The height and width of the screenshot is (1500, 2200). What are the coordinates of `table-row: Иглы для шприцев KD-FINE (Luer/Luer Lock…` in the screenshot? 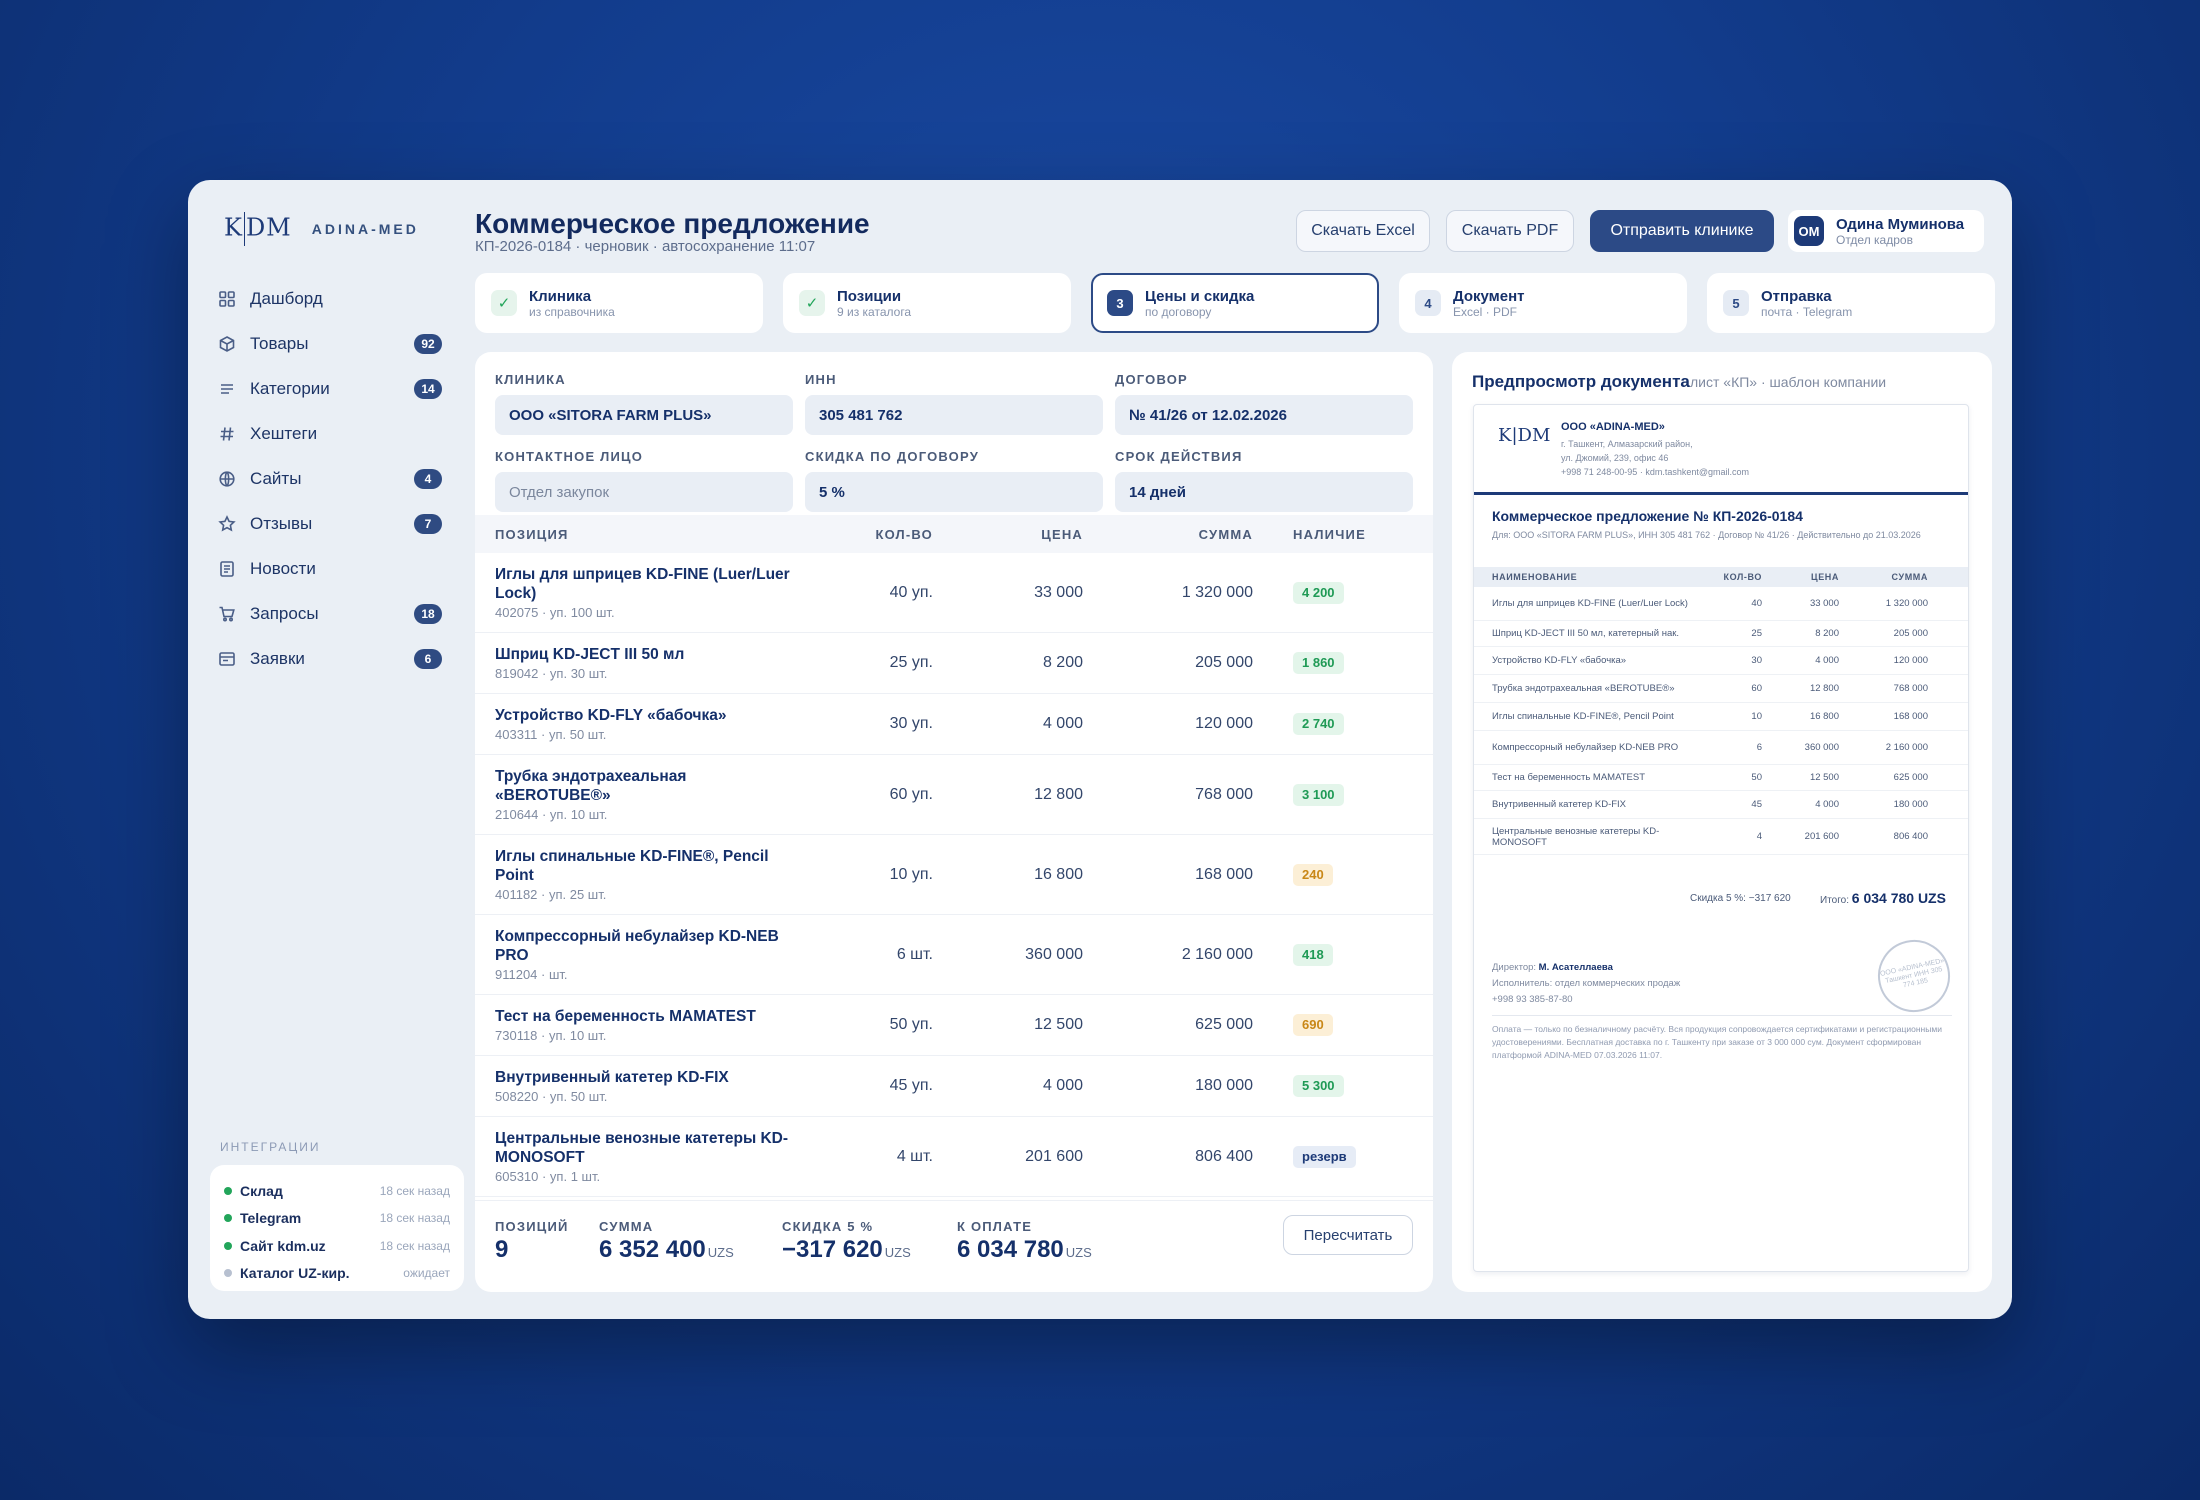 It's located at (954, 593).